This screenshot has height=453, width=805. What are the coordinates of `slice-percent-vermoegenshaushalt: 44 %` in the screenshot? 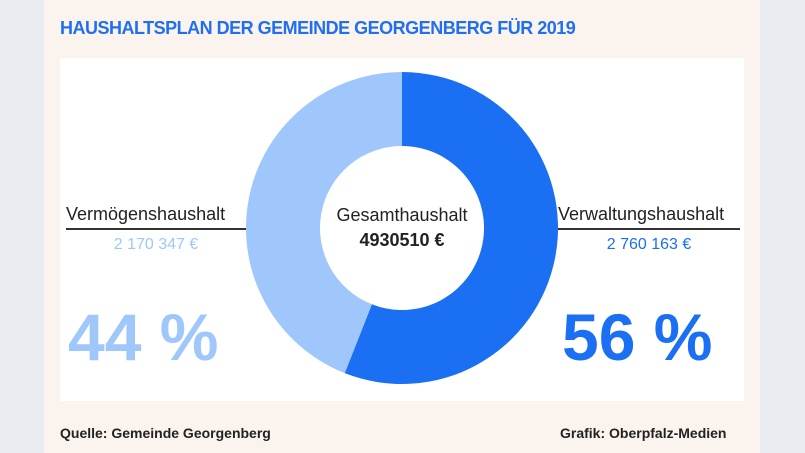 It's located at (143, 337).